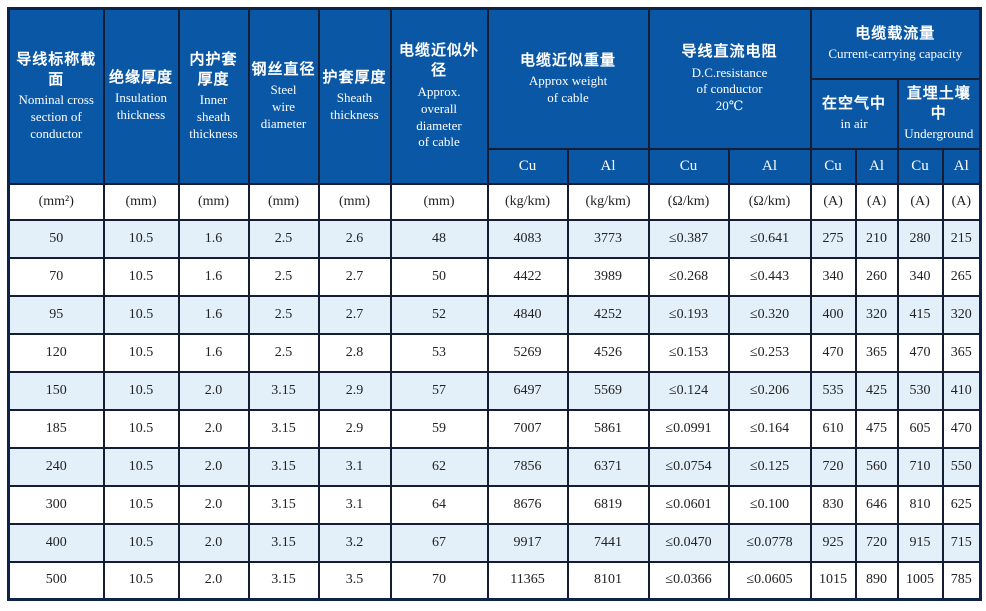  I want to click on cell-r8-c0: 400, so click(56, 542).